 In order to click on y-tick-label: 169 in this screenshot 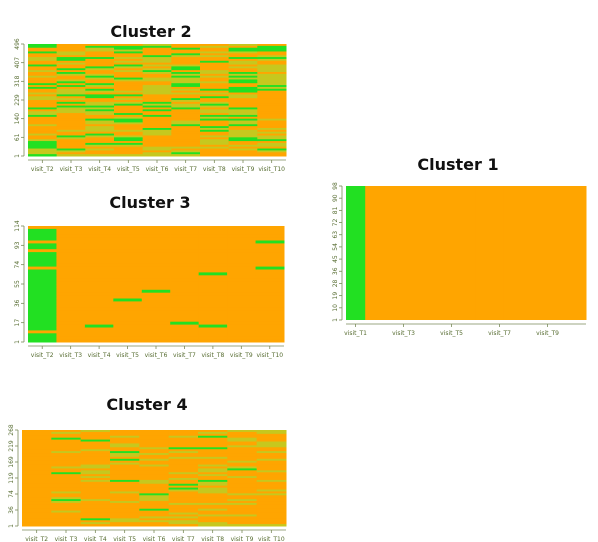, I will do `click(11, 462)`.